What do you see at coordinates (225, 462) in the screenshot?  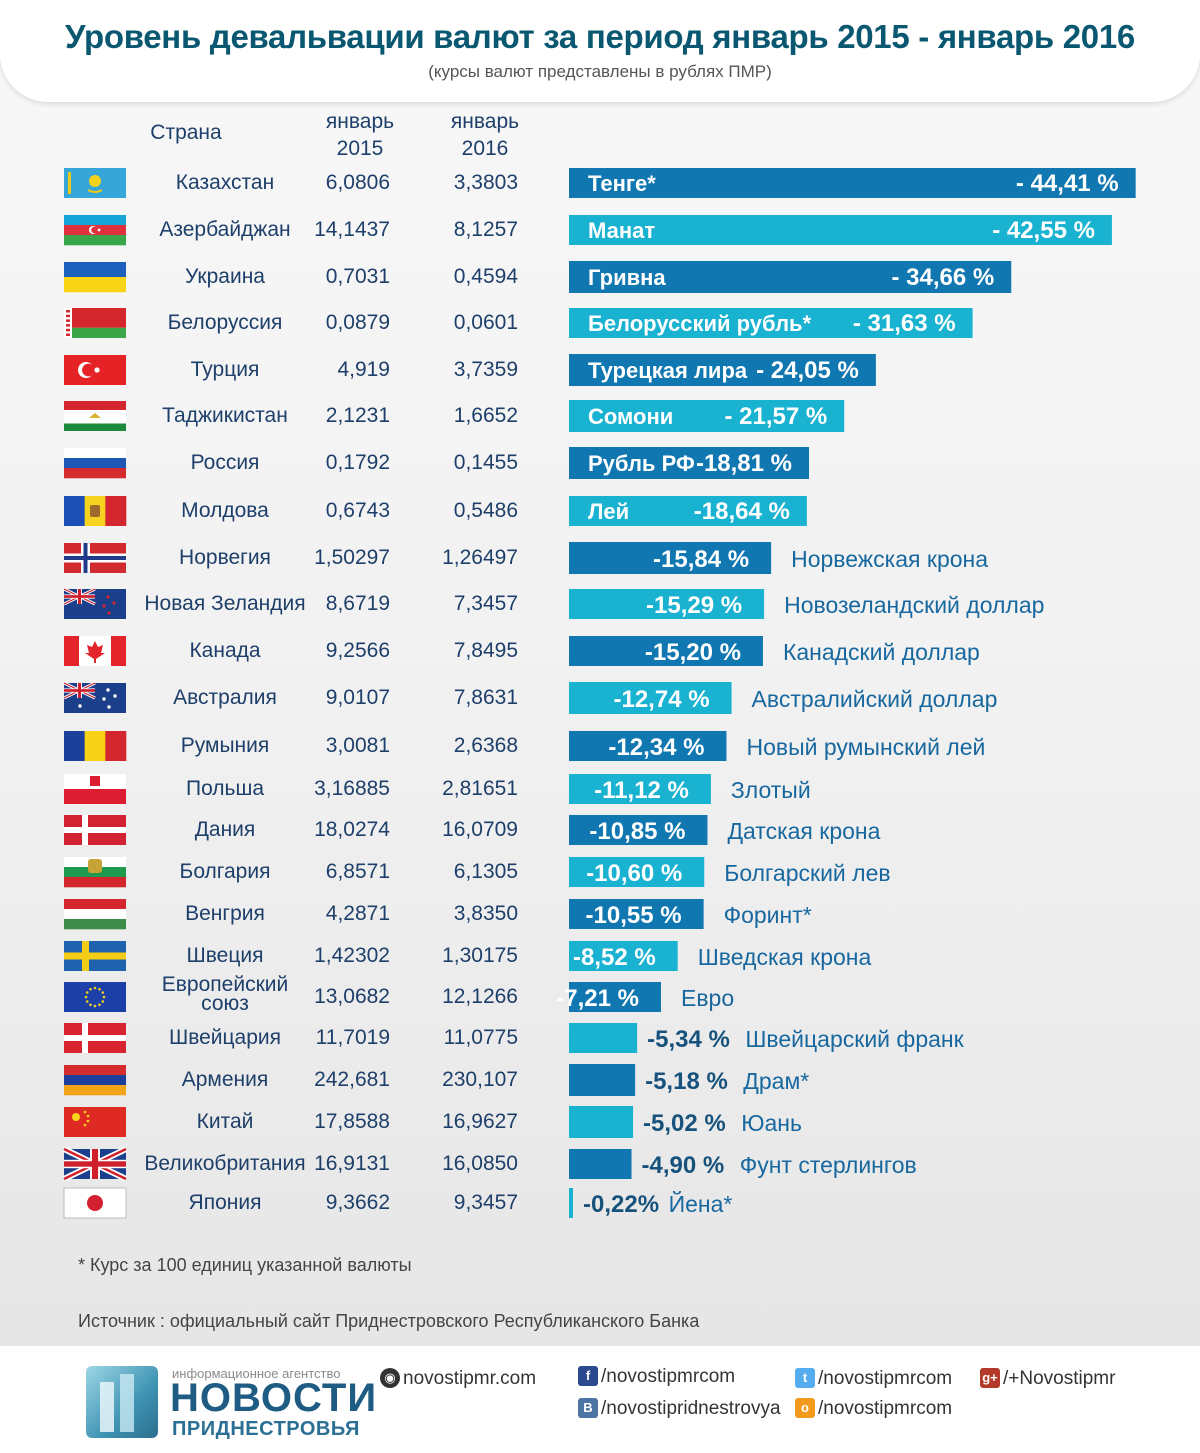 I see `country-label: Россия` at bounding box center [225, 462].